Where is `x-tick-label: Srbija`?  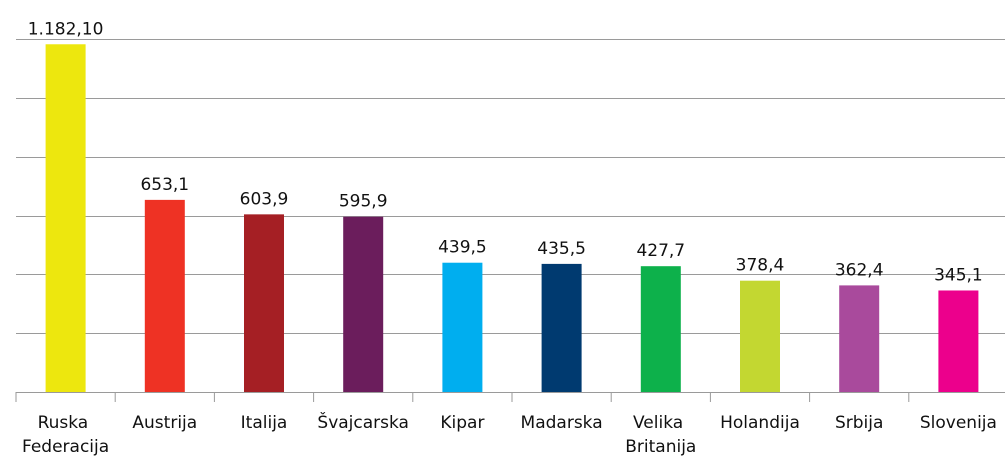 x-tick-label: Srbija is located at coordinates (859, 423).